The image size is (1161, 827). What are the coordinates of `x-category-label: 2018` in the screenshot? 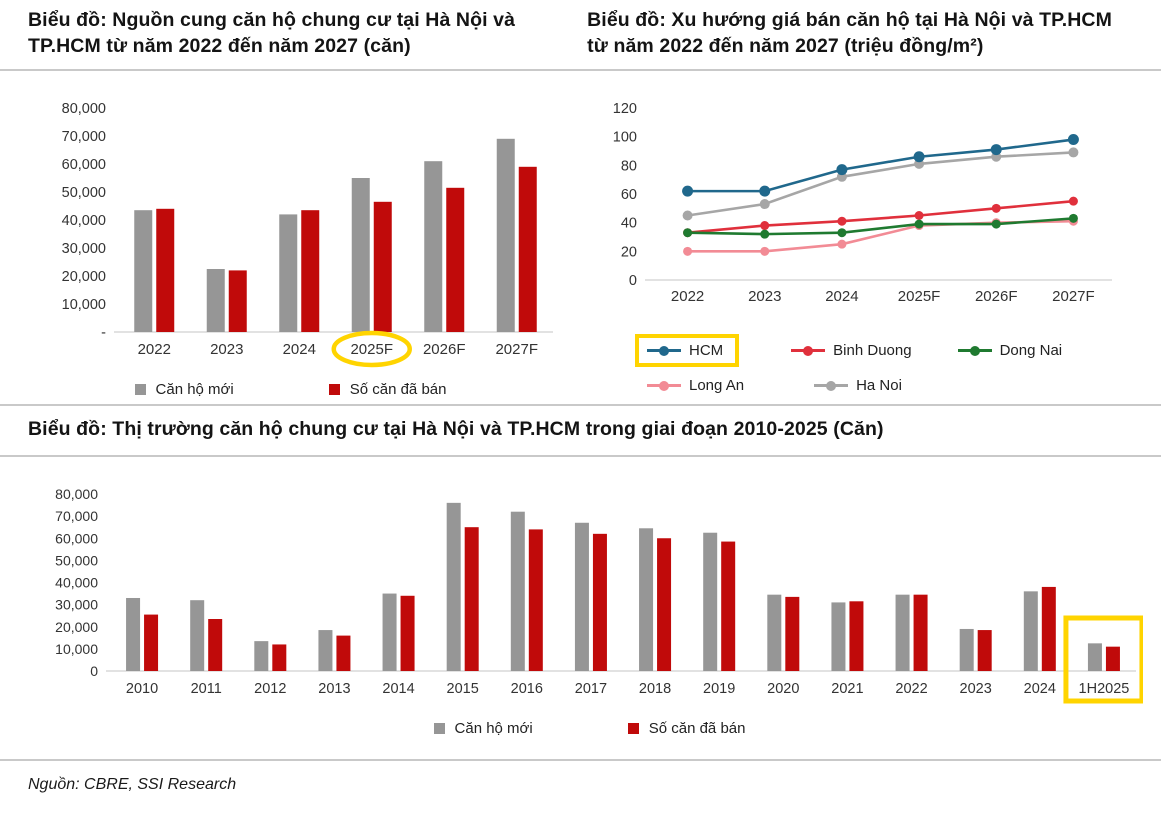 It's located at (655, 689).